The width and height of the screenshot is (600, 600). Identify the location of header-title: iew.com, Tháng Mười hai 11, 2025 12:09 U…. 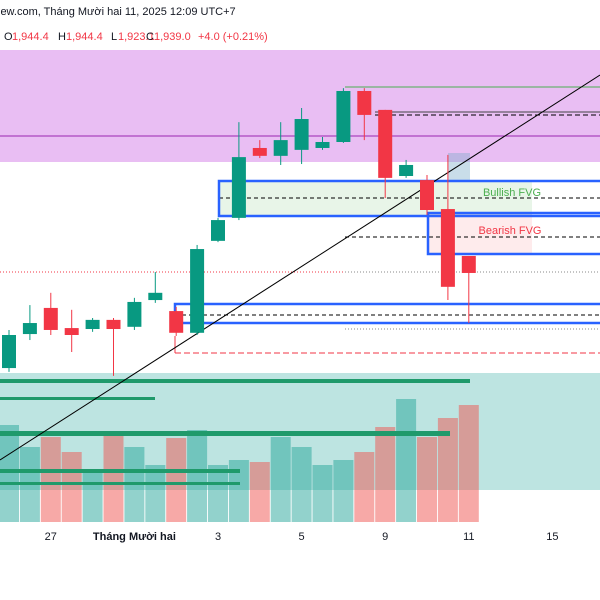
(118, 12).